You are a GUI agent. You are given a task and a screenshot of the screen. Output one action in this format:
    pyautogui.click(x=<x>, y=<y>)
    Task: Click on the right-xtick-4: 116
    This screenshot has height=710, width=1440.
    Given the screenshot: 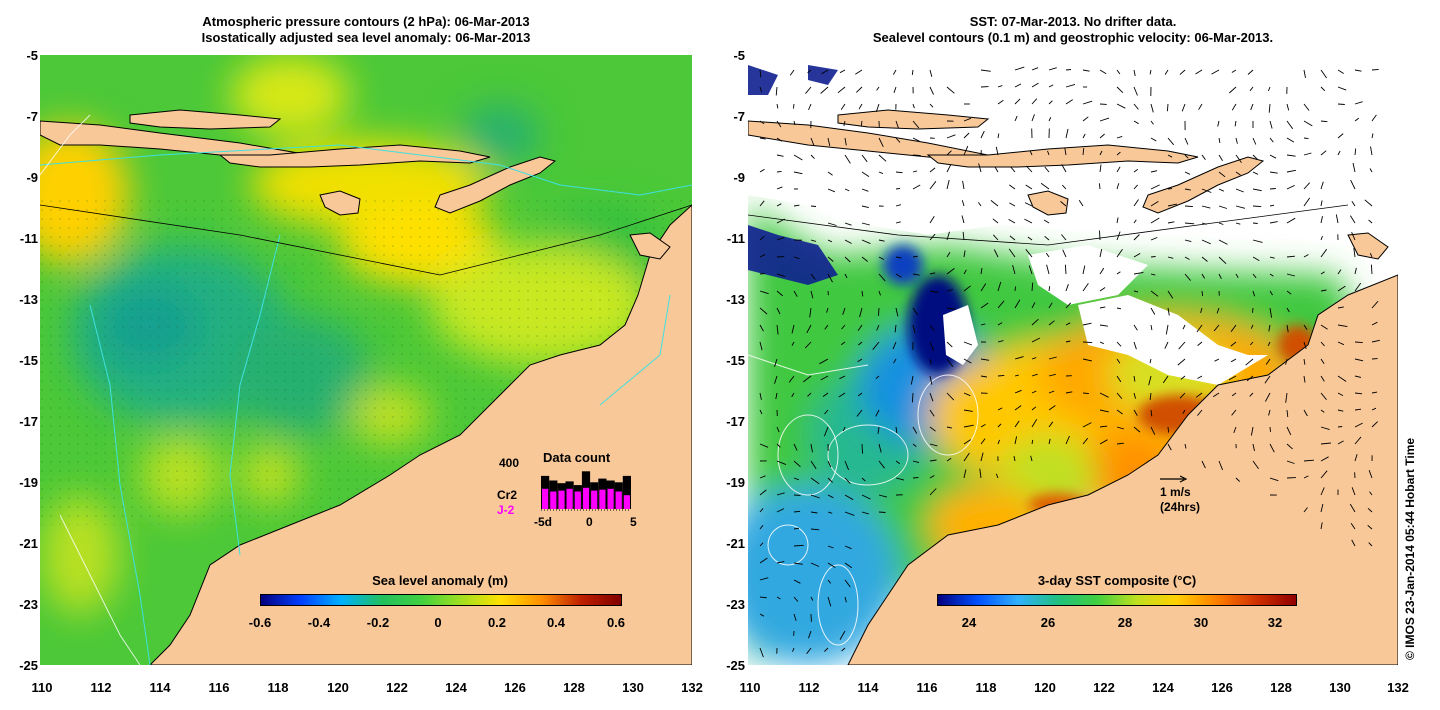 What is the action you would take?
    pyautogui.click(x=927, y=687)
    